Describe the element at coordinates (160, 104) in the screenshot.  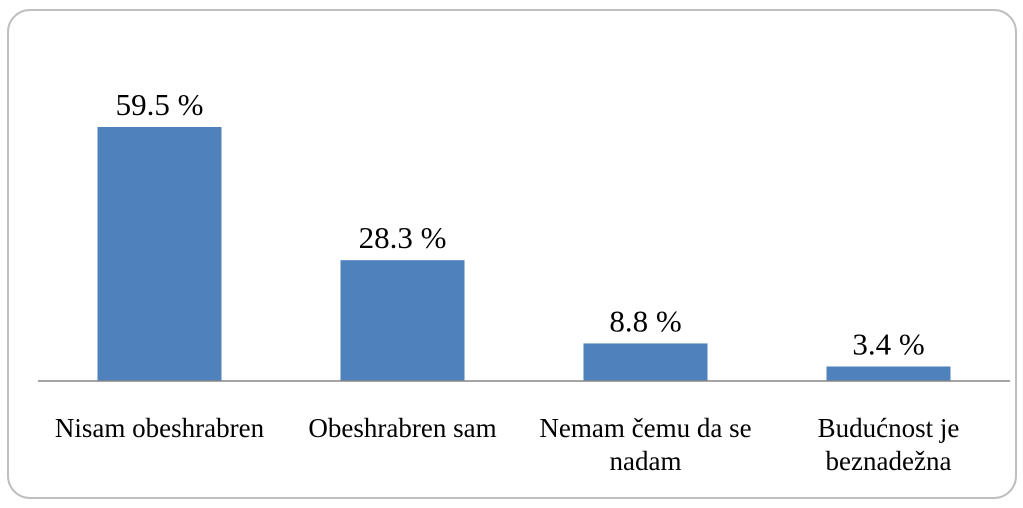
I see `data-label: 59.5 %` at that location.